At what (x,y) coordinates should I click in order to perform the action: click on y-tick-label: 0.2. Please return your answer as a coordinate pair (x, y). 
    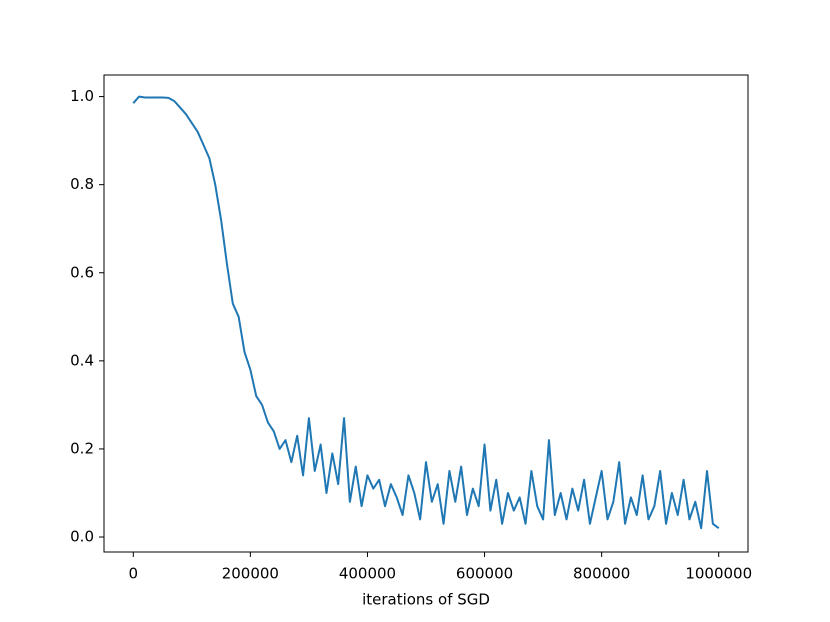
    Looking at the image, I should click on (82, 448).